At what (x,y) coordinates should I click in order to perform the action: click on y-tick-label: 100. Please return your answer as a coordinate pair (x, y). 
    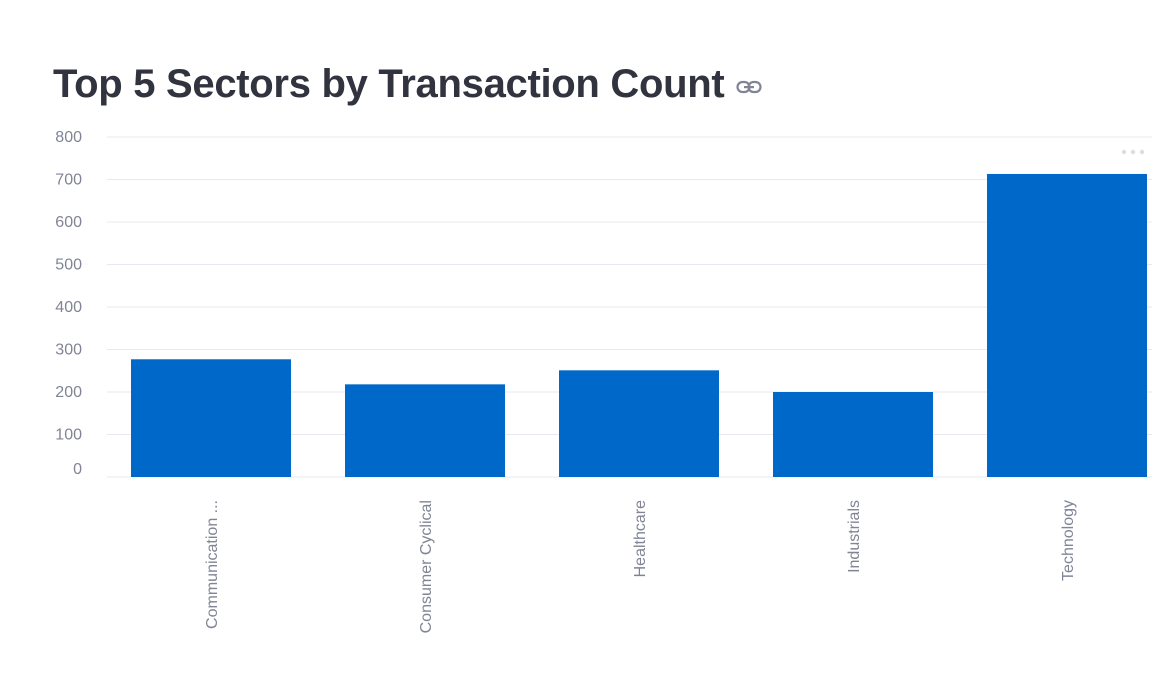
    Looking at the image, I should click on (68, 435).